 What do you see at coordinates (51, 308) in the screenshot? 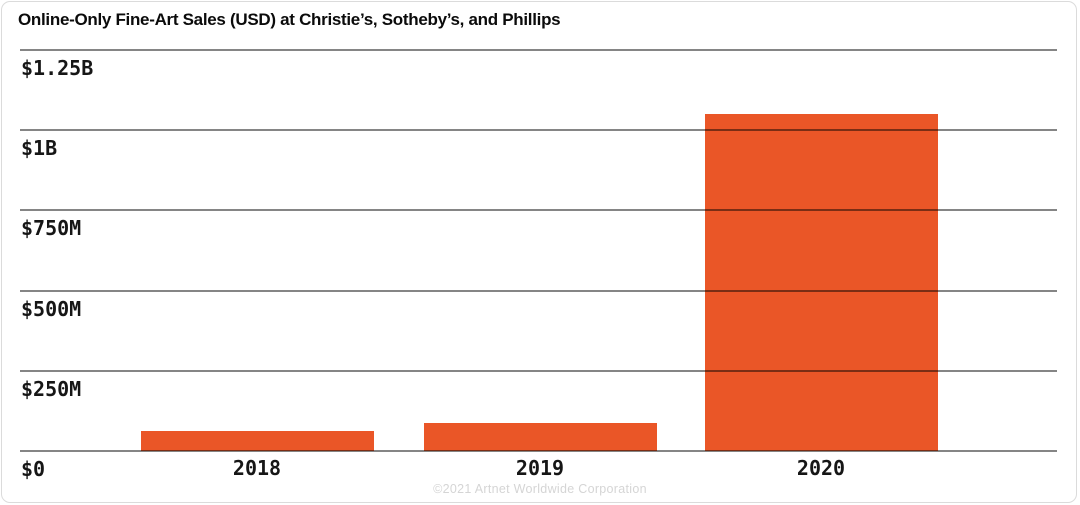
I see `y-axis-tick-label-500M: $500M` at bounding box center [51, 308].